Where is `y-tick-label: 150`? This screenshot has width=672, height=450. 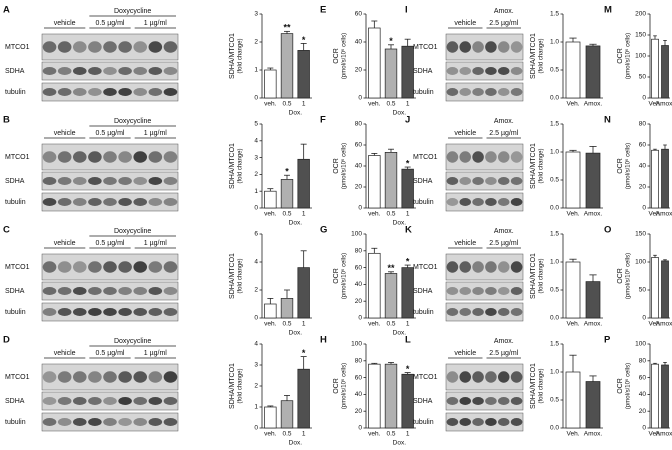
y-tick-label: 150 is located at coordinates (640, 35).